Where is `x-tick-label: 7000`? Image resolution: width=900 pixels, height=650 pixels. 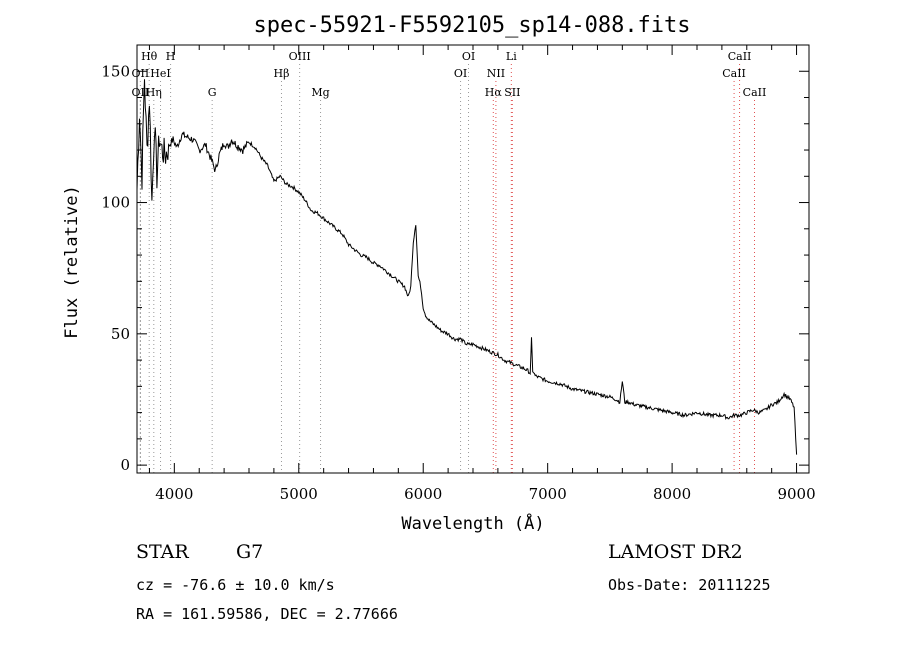 x-tick-label: 7000 is located at coordinates (548, 494).